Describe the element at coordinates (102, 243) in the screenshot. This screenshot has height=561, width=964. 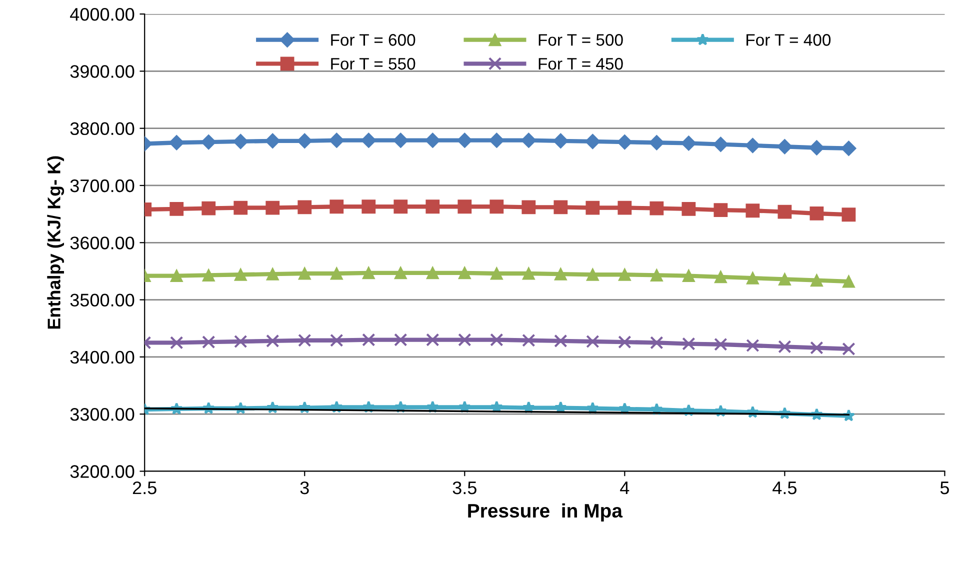
I see `y-tick-label: 3600.00` at that location.